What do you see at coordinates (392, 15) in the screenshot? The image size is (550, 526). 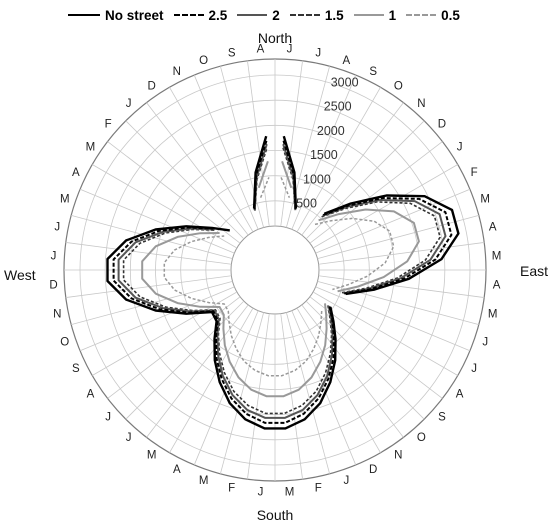 I see `legend-label: 1` at bounding box center [392, 15].